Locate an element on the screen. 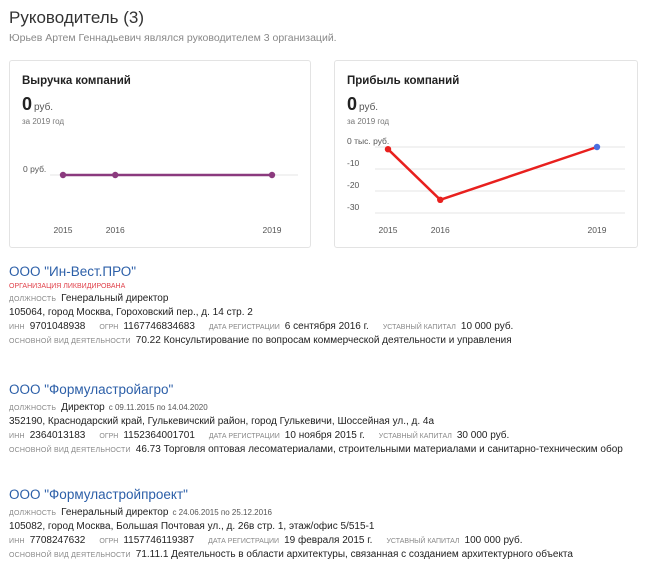  revenue-value: 0 руб. is located at coordinates (38, 104).